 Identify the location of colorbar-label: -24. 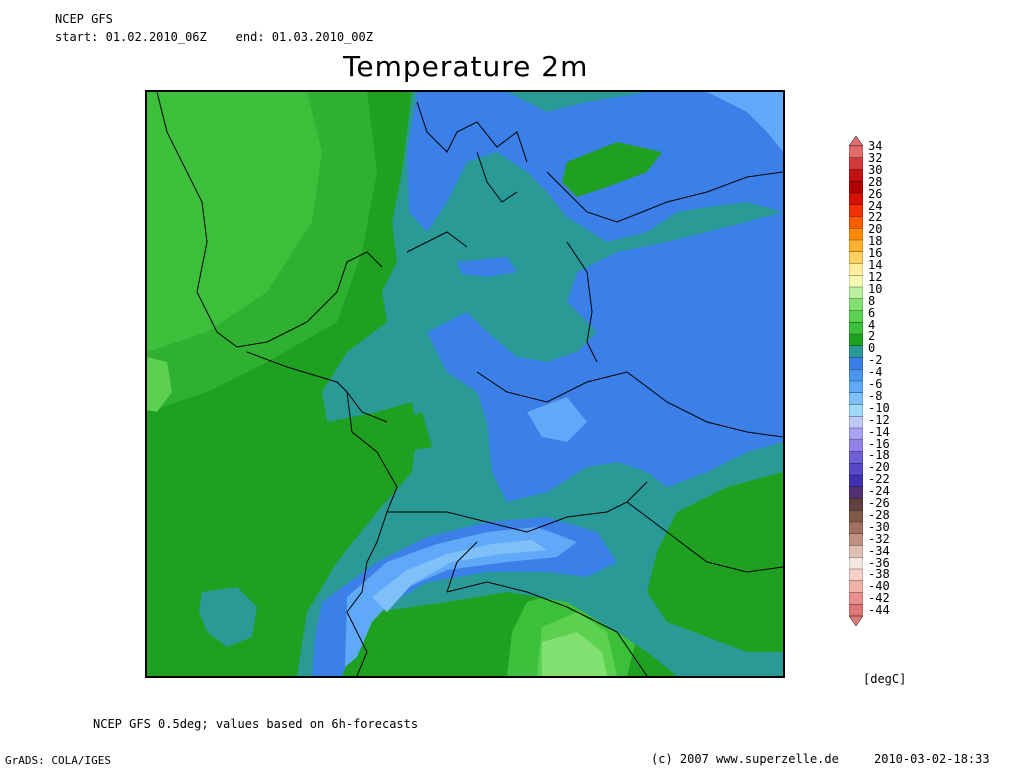
(879, 491).